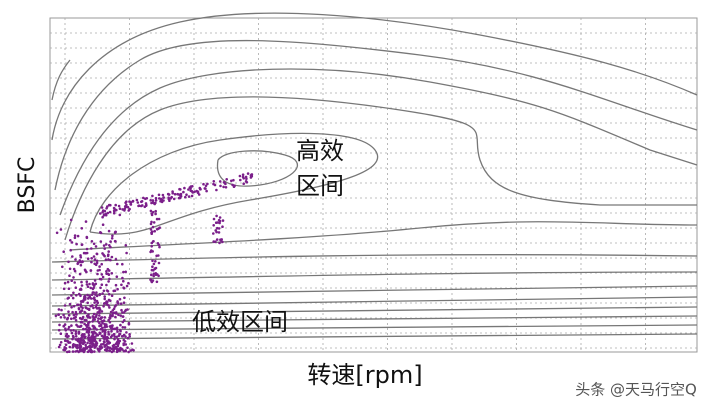 Image resolution: width=720 pixels, height=408 pixels. Describe the element at coordinates (636, 390) in the screenshot. I see `watermark: 头条 @天马行空Q` at that location.